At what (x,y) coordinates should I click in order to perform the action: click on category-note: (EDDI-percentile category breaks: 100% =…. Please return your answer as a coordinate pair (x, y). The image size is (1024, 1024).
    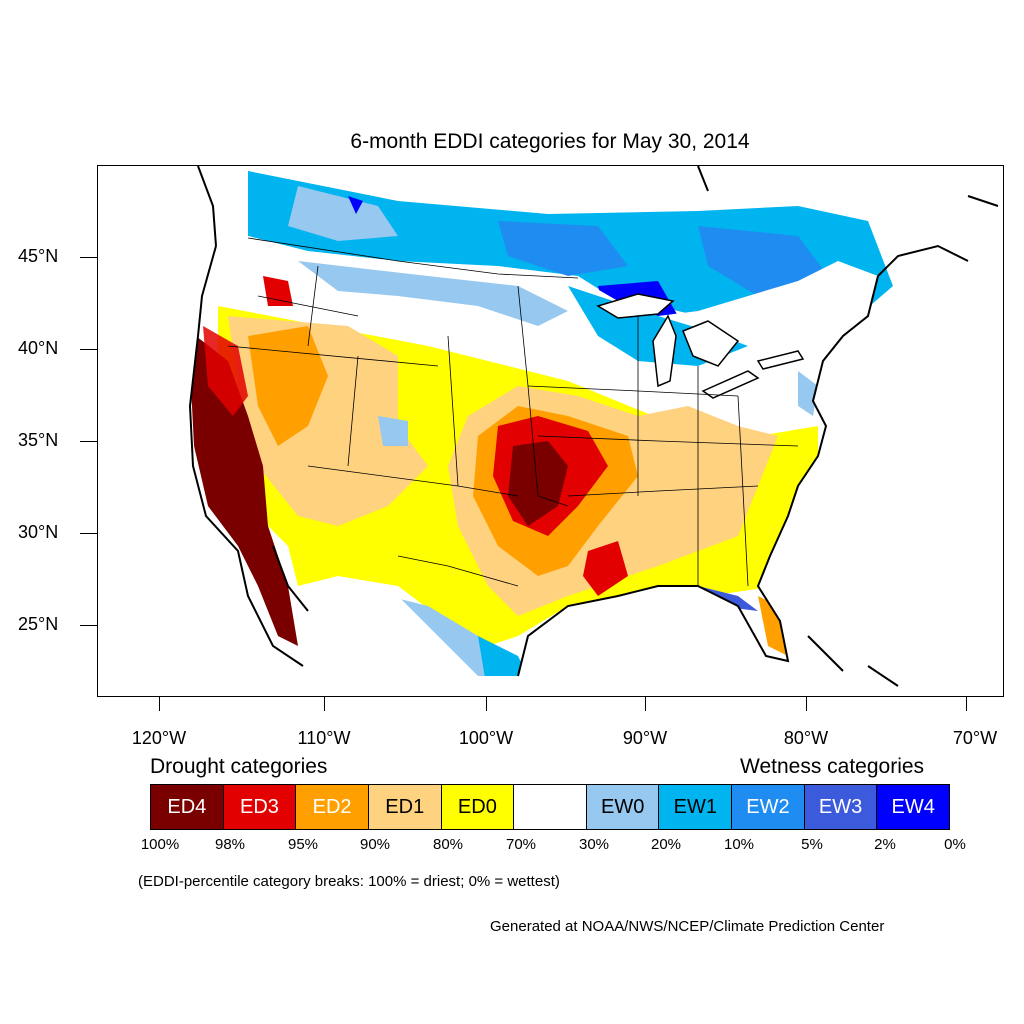
    Looking at the image, I should click on (349, 881).